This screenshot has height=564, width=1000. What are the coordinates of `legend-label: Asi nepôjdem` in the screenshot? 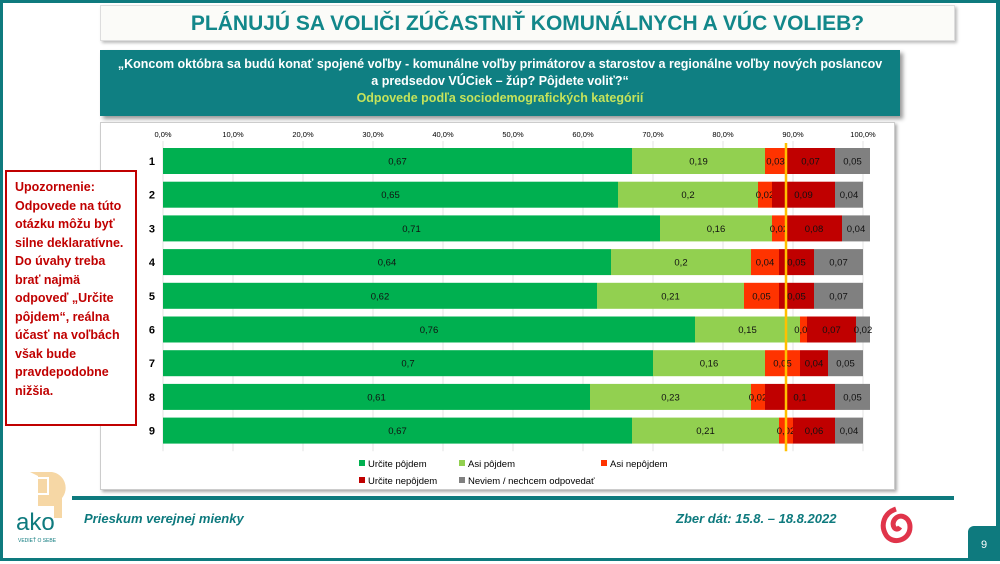 It's located at (639, 464).